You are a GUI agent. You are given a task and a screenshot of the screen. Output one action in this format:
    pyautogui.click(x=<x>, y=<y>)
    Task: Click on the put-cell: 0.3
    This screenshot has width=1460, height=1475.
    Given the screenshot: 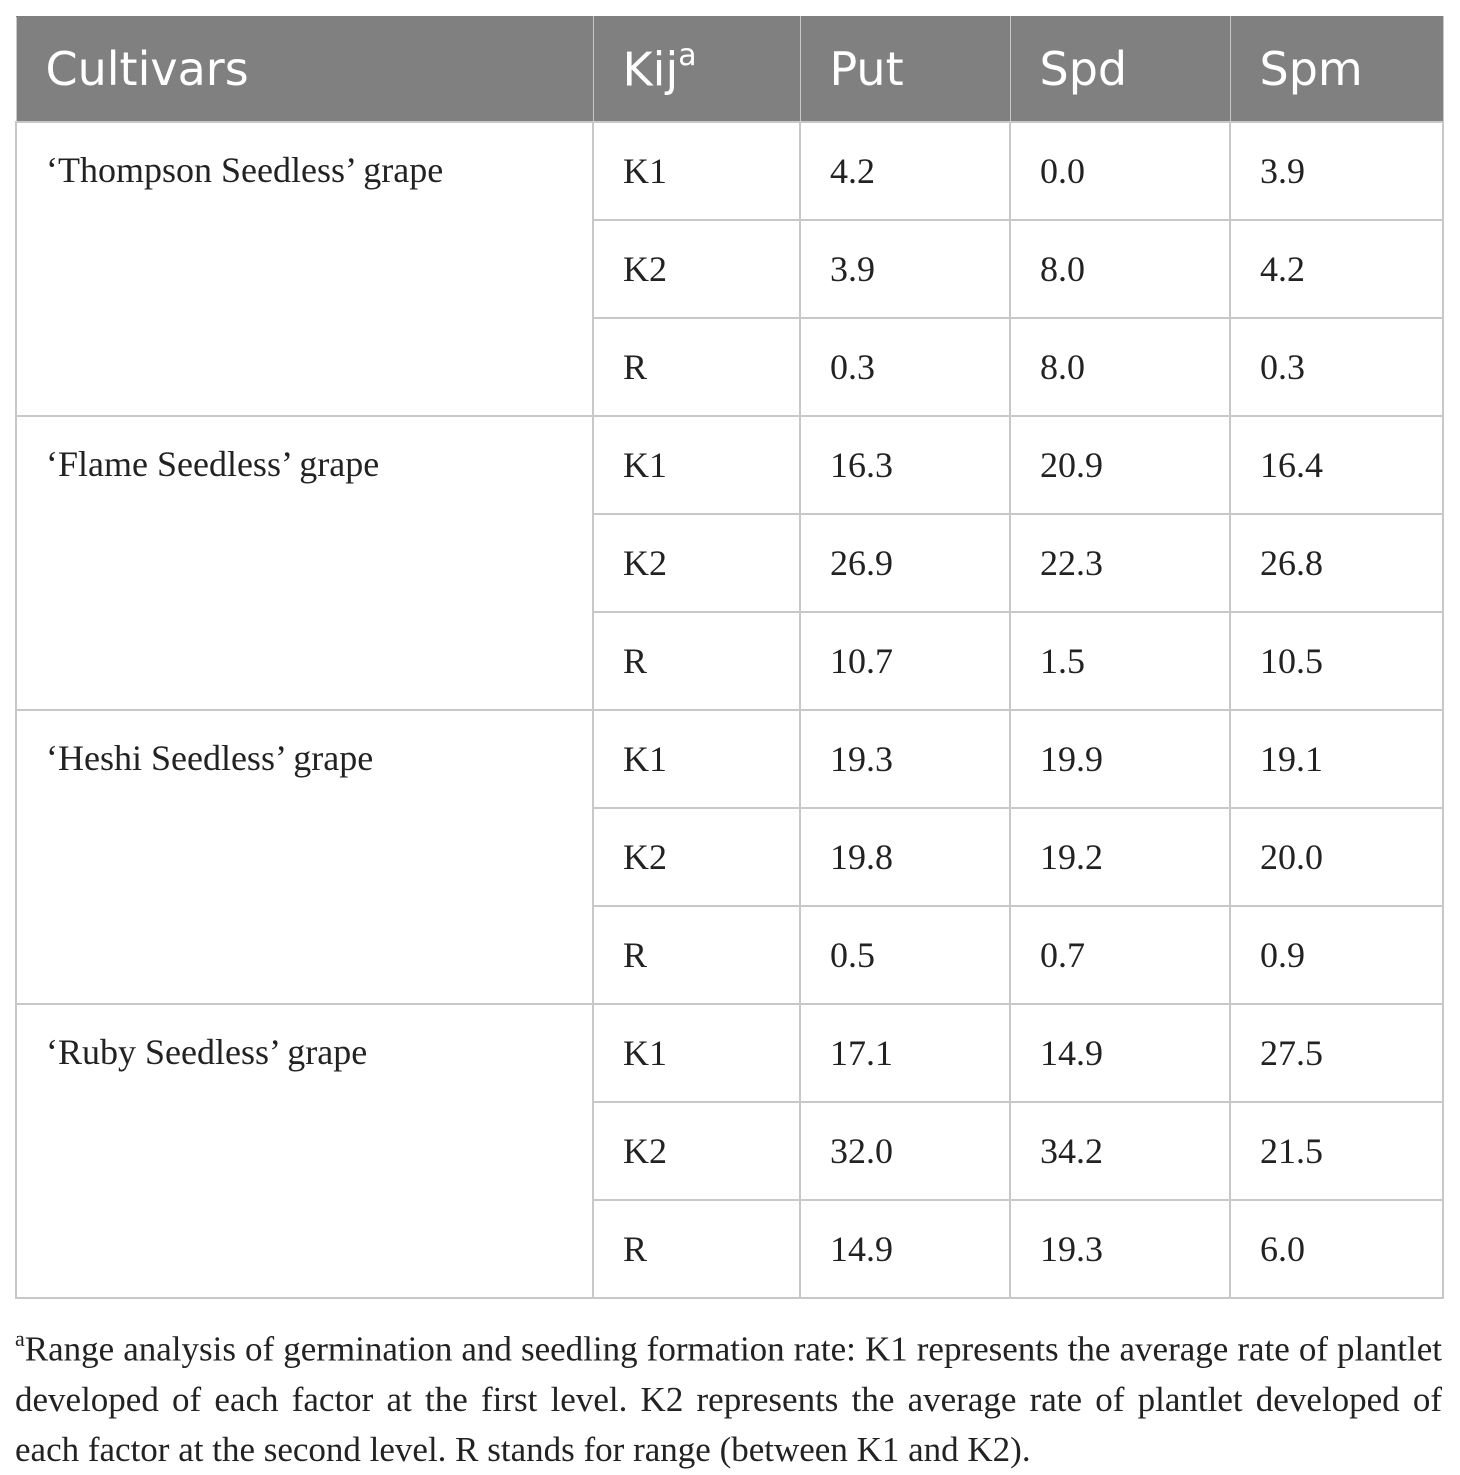 What is the action you would take?
    pyautogui.click(x=905, y=367)
    